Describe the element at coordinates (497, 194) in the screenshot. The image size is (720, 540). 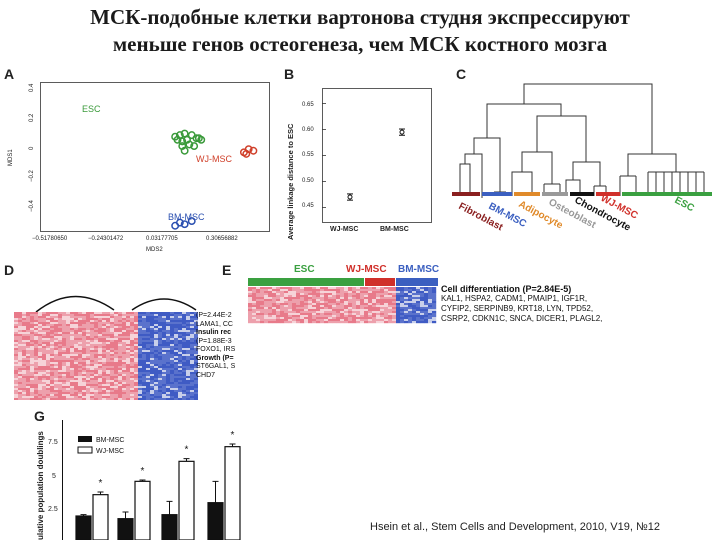
I see `bar-bm-msc` at that location.